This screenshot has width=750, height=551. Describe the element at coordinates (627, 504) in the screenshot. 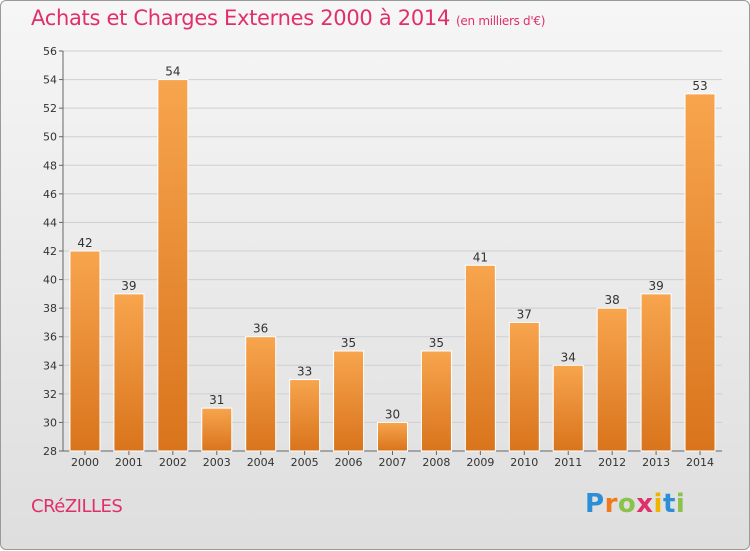

I see `logo-letter: o` at that location.